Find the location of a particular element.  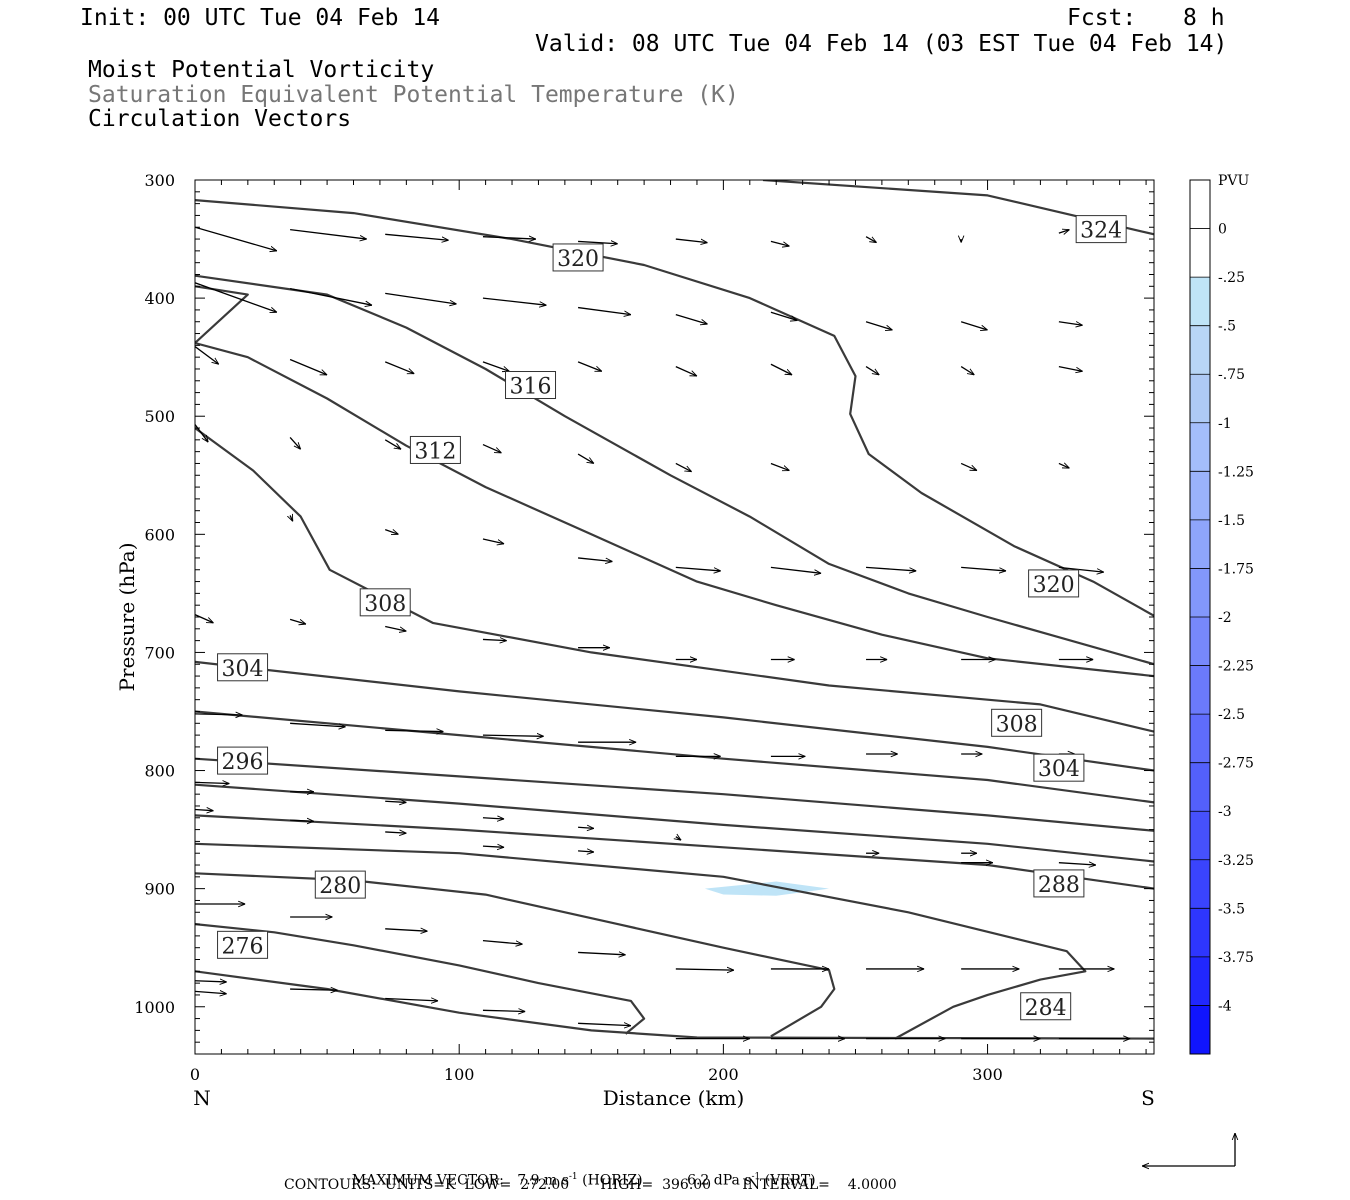

horiz-value: 7.9 is located at coordinates (528, 1180).